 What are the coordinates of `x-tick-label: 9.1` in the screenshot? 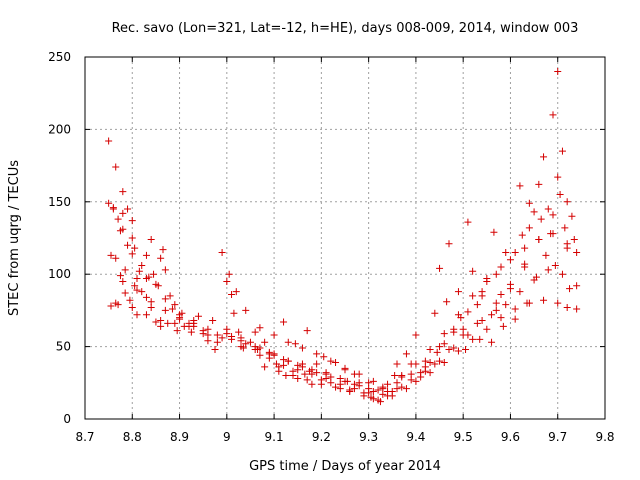 It's located at (274, 437).